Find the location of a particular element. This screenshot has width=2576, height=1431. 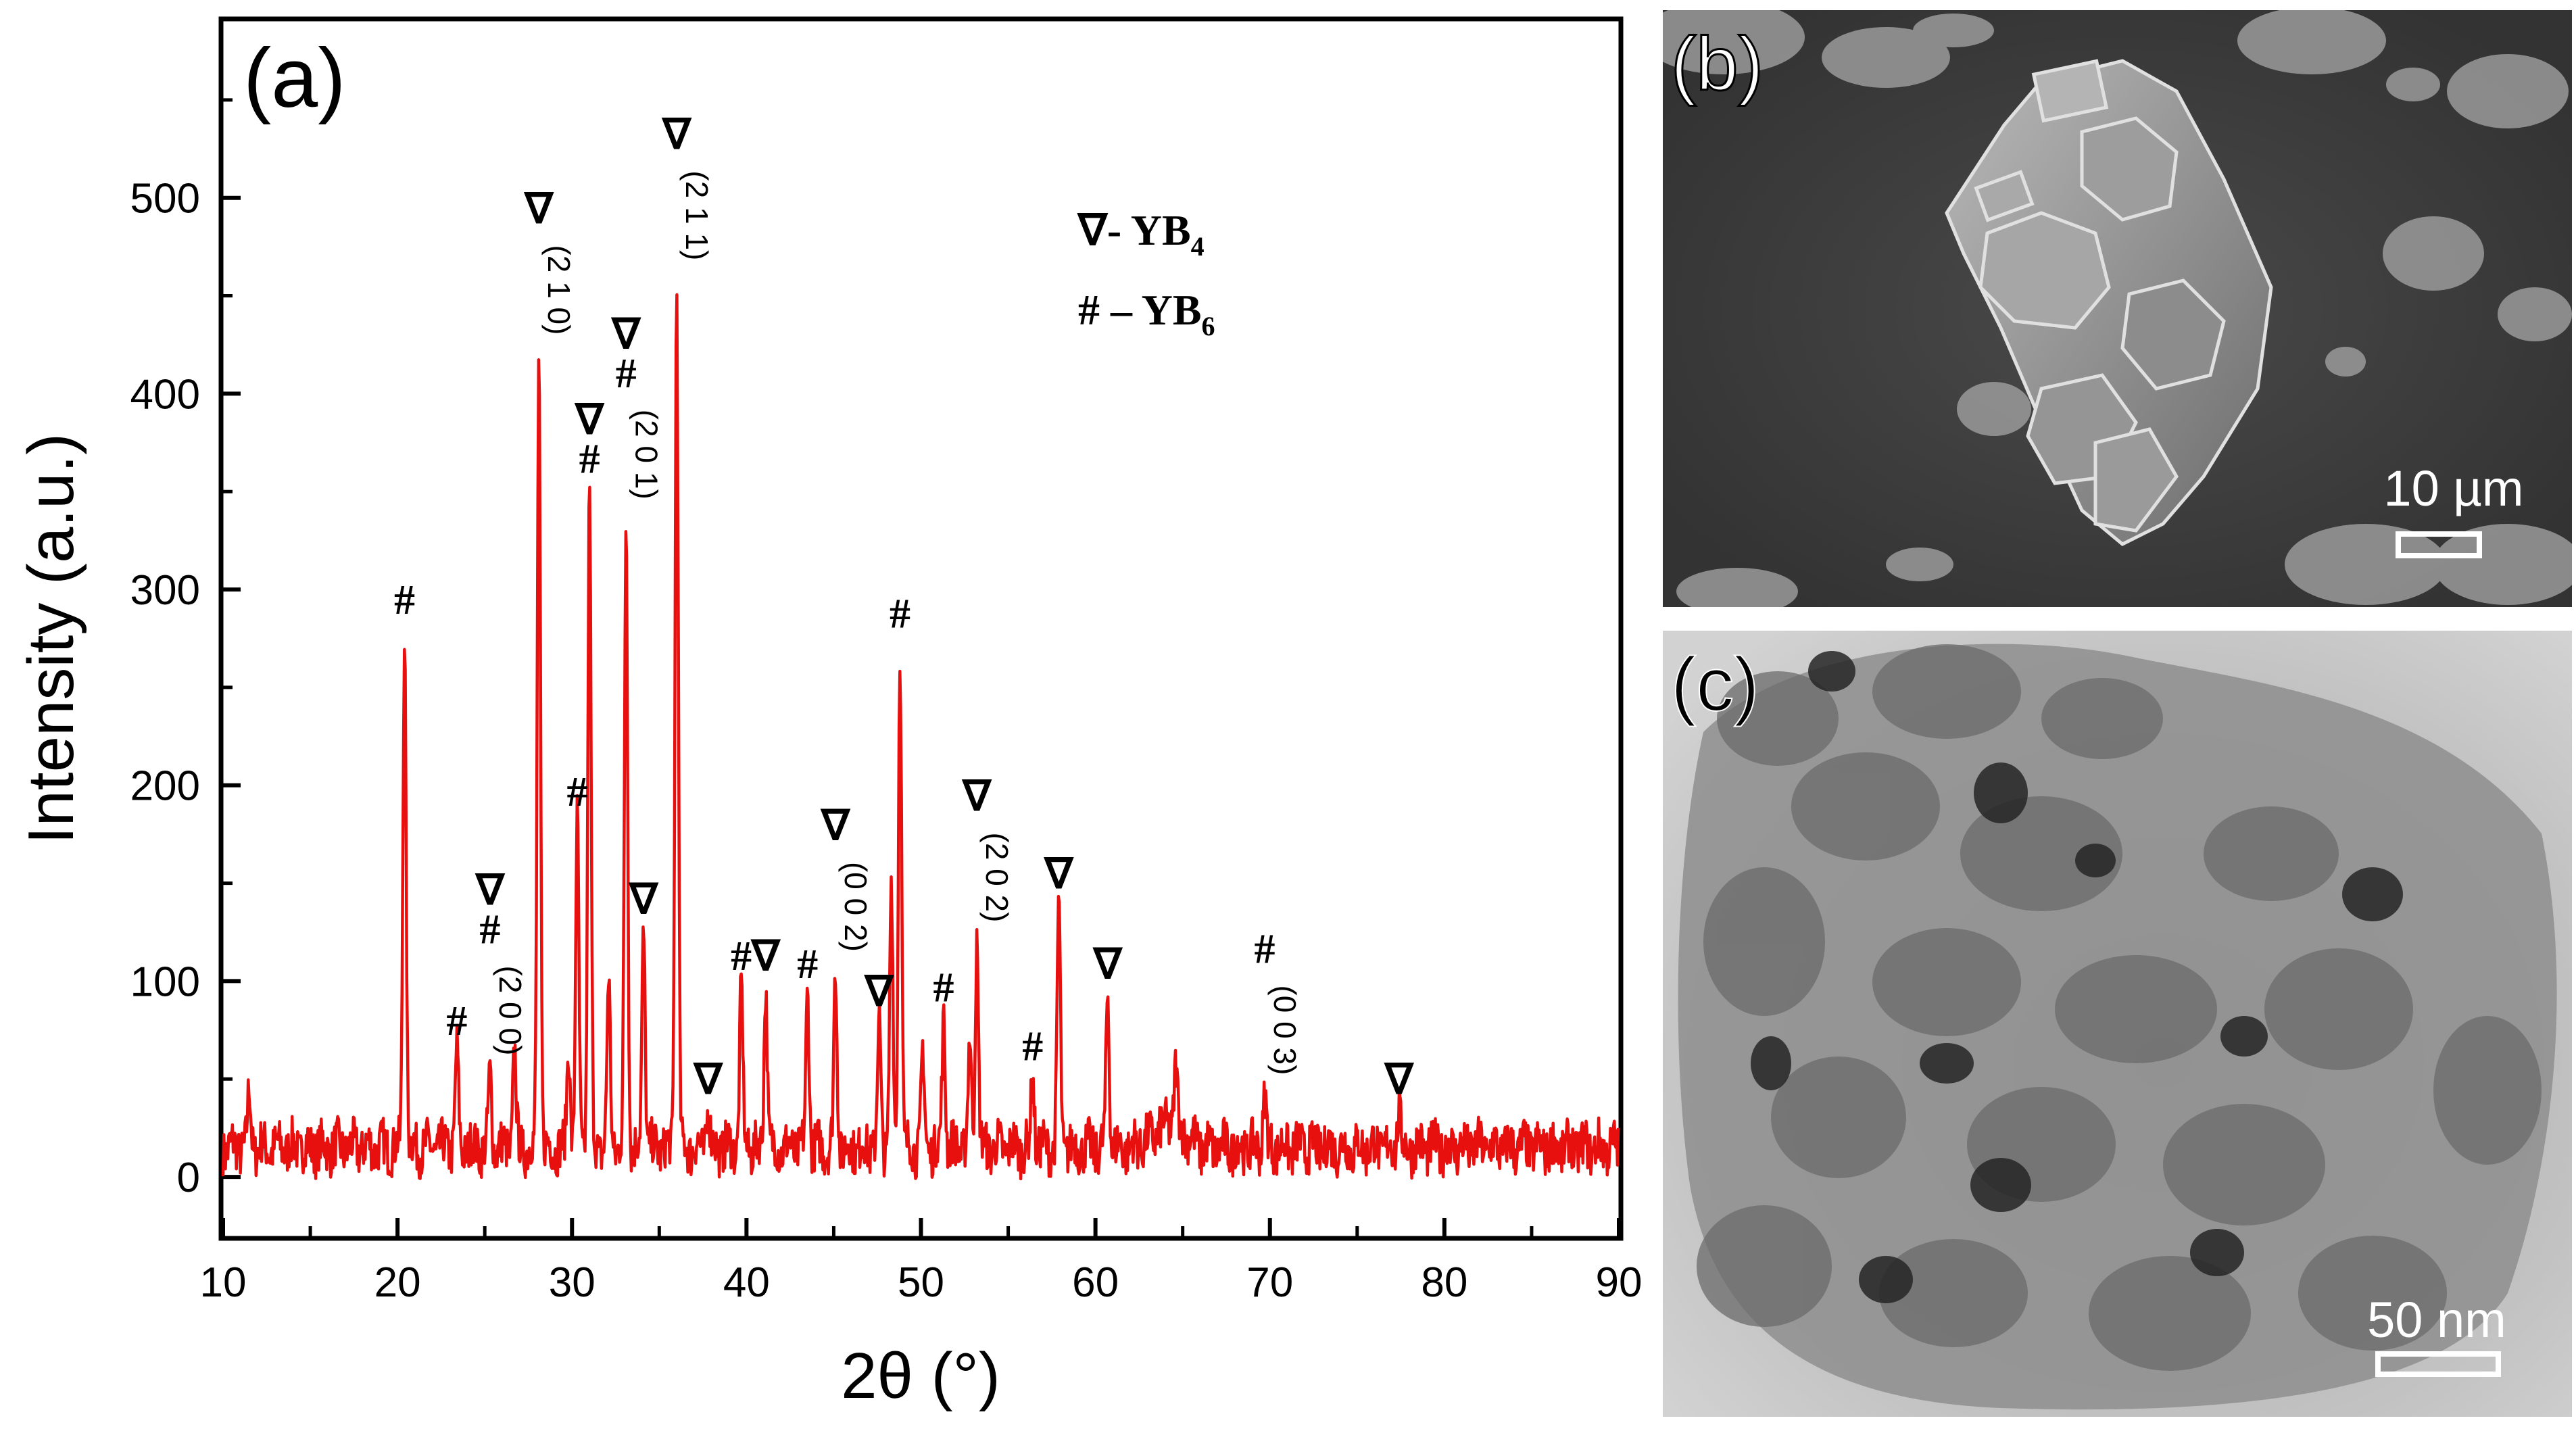

y-tick-label: 0 is located at coordinates (188, 1178).